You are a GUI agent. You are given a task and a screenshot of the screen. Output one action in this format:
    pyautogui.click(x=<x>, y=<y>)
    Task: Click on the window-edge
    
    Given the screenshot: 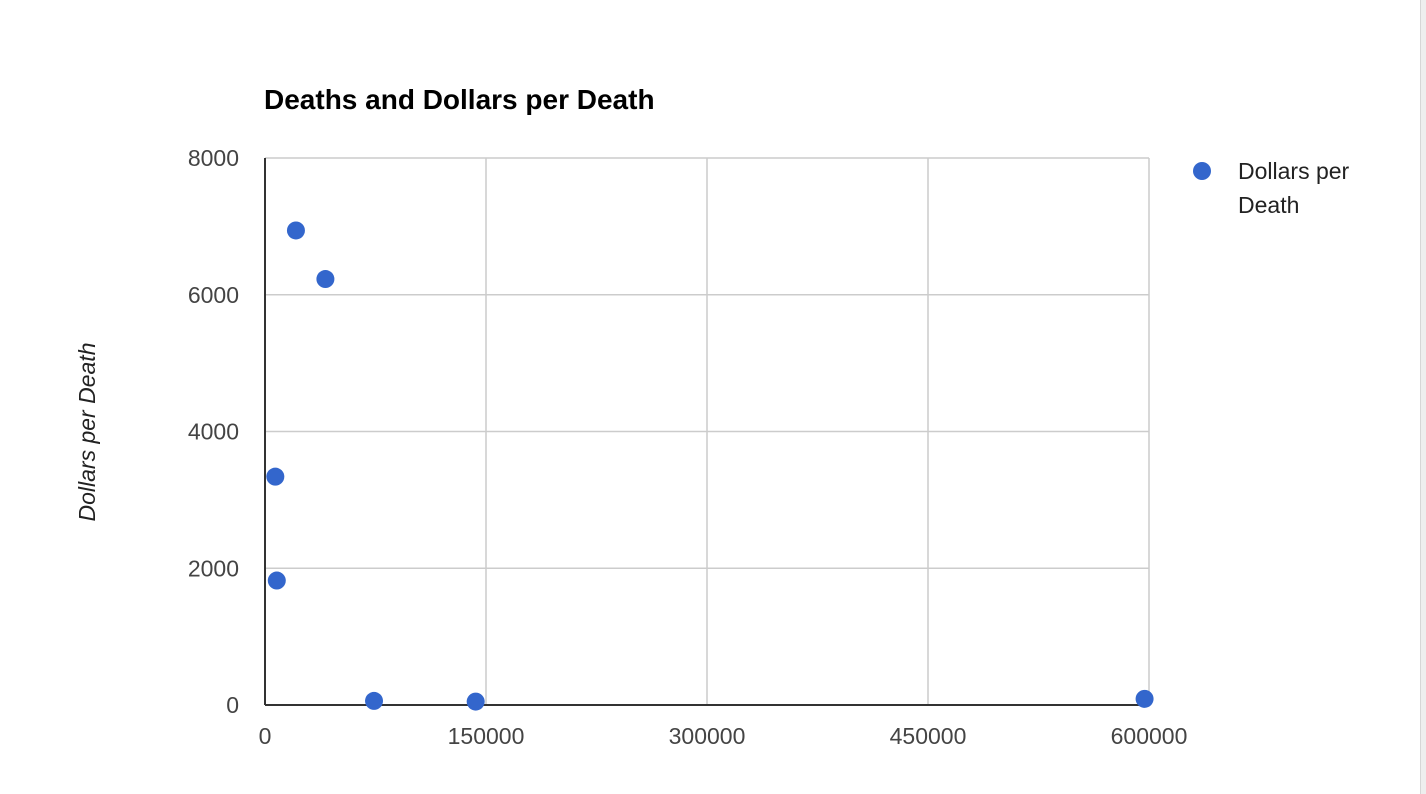 What is the action you would take?
    pyautogui.click(x=1423, y=397)
    